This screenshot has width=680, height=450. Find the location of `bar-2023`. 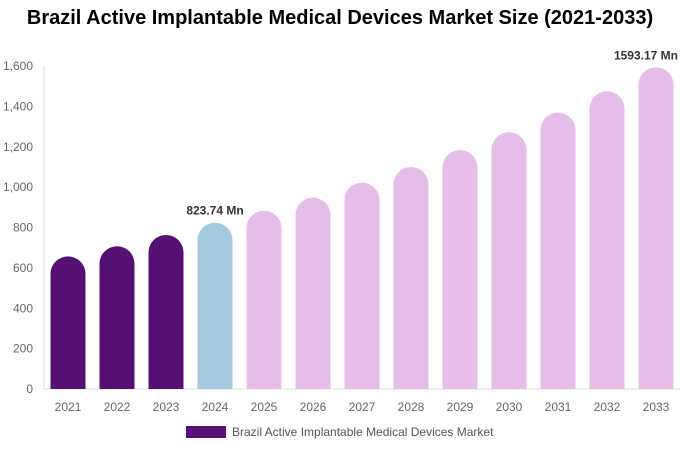

bar-2023 is located at coordinates (166, 311).